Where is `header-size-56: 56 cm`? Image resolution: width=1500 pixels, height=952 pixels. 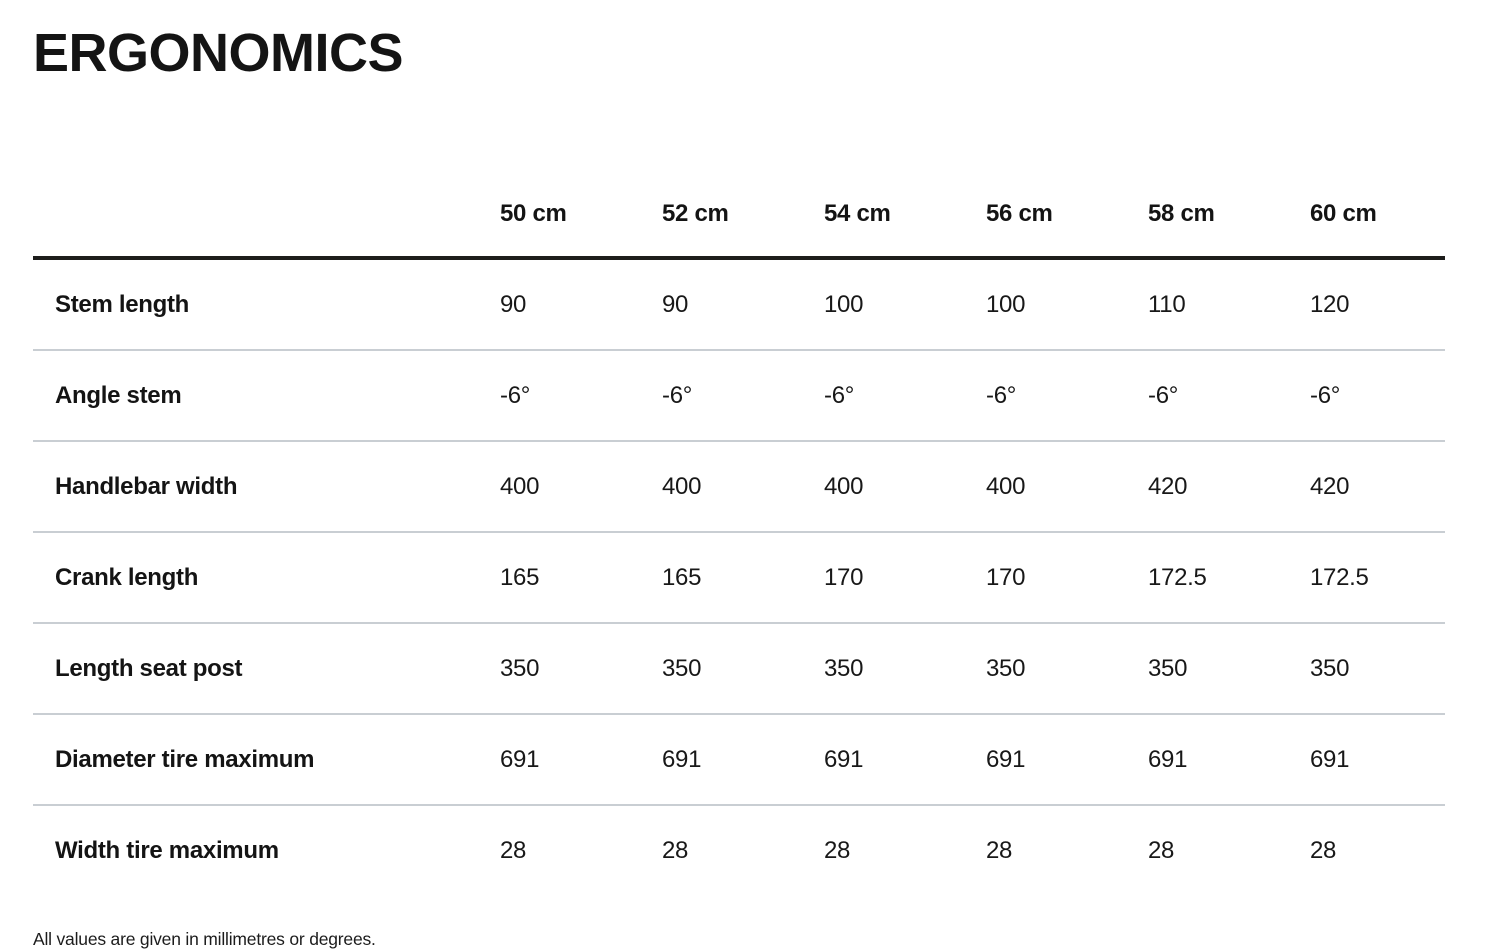 header-size-56: 56 cm is located at coordinates (1065, 201).